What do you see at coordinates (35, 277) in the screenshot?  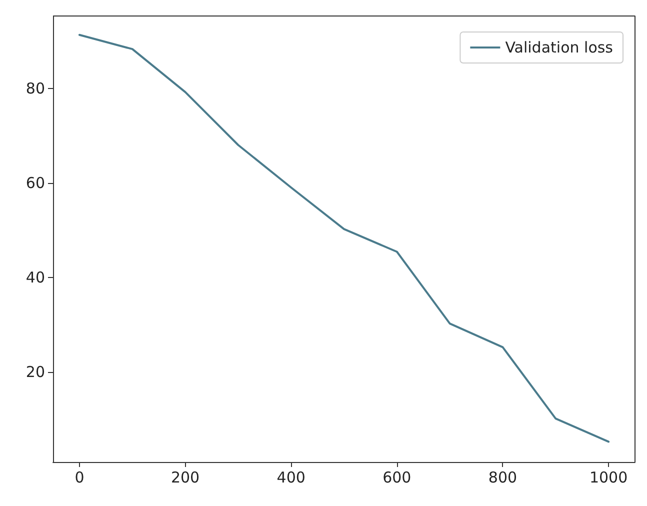 I see `y-tick-label: 40` at bounding box center [35, 277].